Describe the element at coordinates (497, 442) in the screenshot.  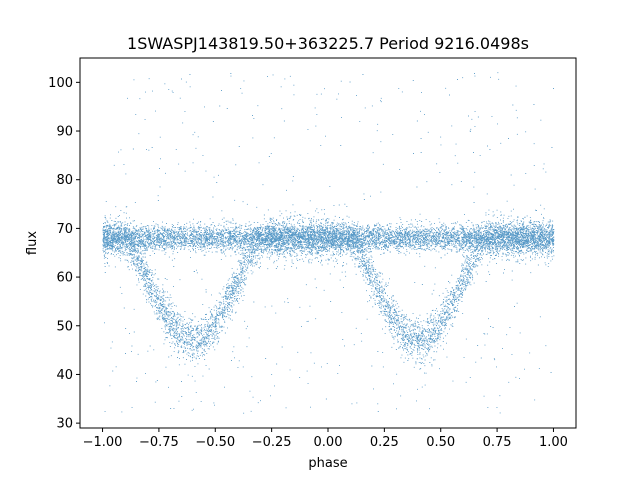
I see `x-tick-label: 0.75` at that location.